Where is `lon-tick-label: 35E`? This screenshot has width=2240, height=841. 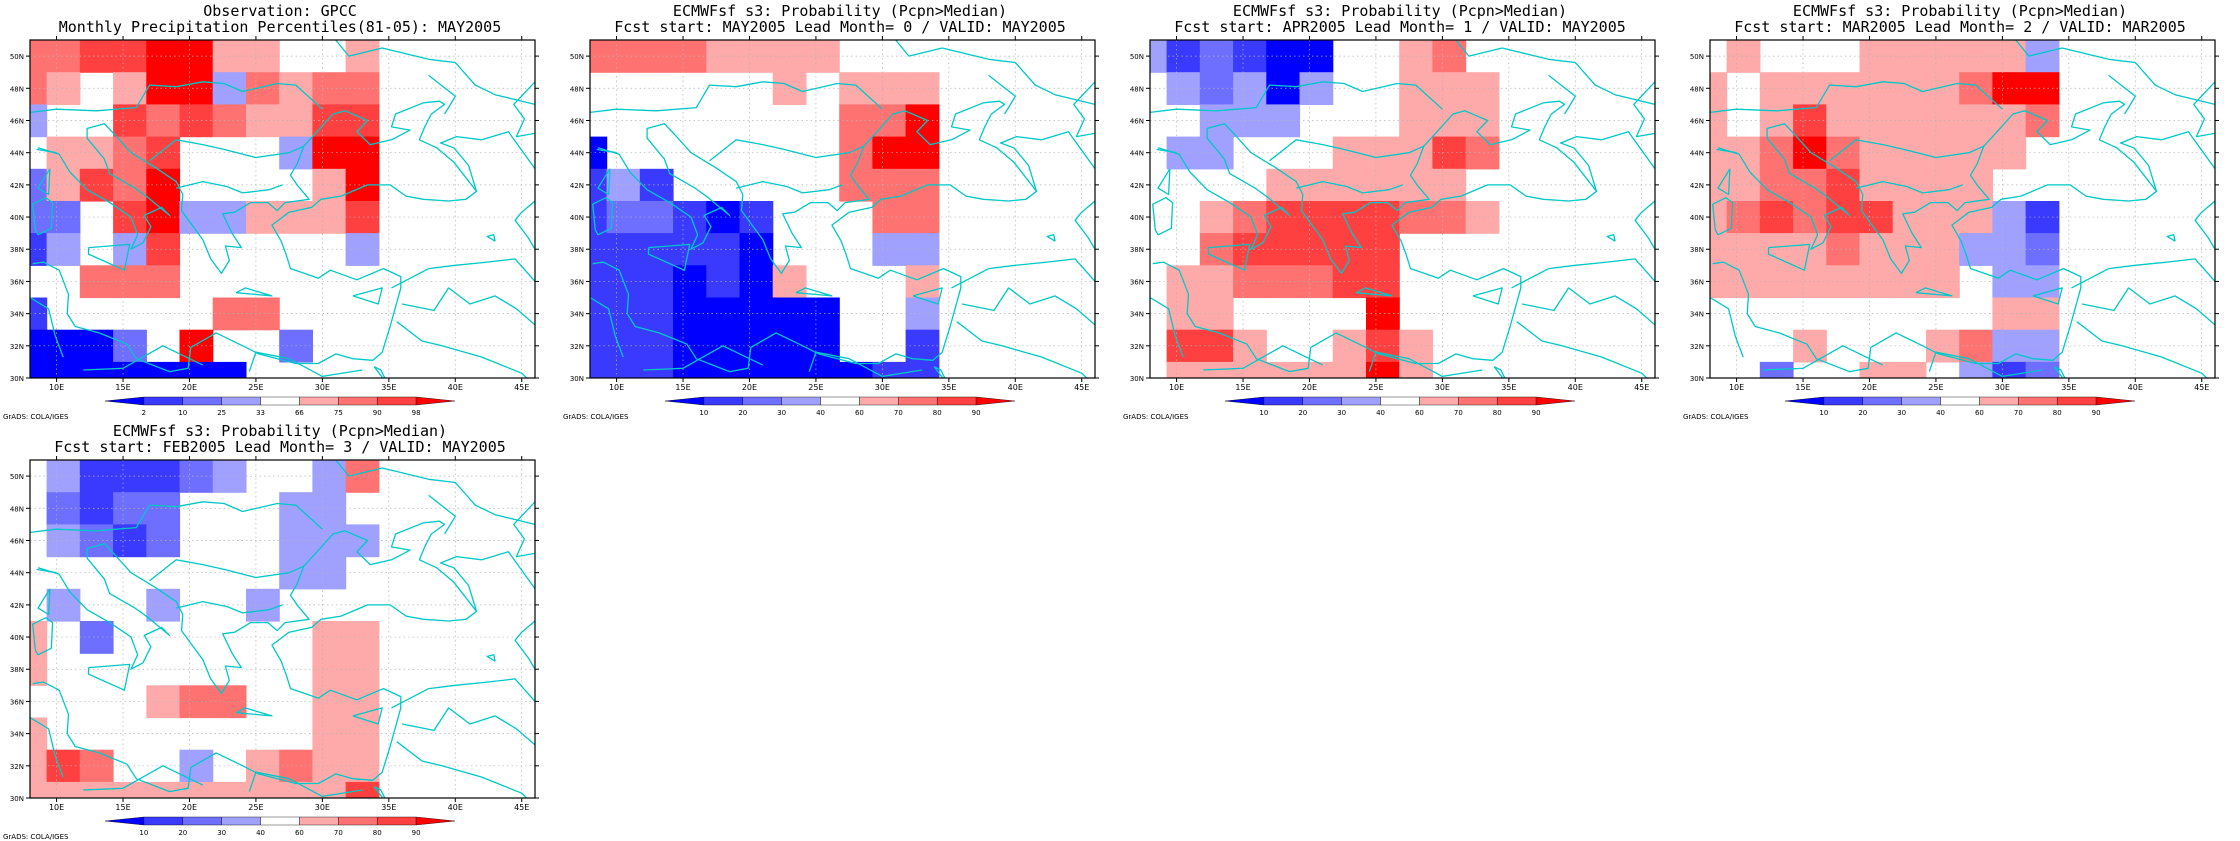 lon-tick-label: 35E is located at coordinates (388, 807).